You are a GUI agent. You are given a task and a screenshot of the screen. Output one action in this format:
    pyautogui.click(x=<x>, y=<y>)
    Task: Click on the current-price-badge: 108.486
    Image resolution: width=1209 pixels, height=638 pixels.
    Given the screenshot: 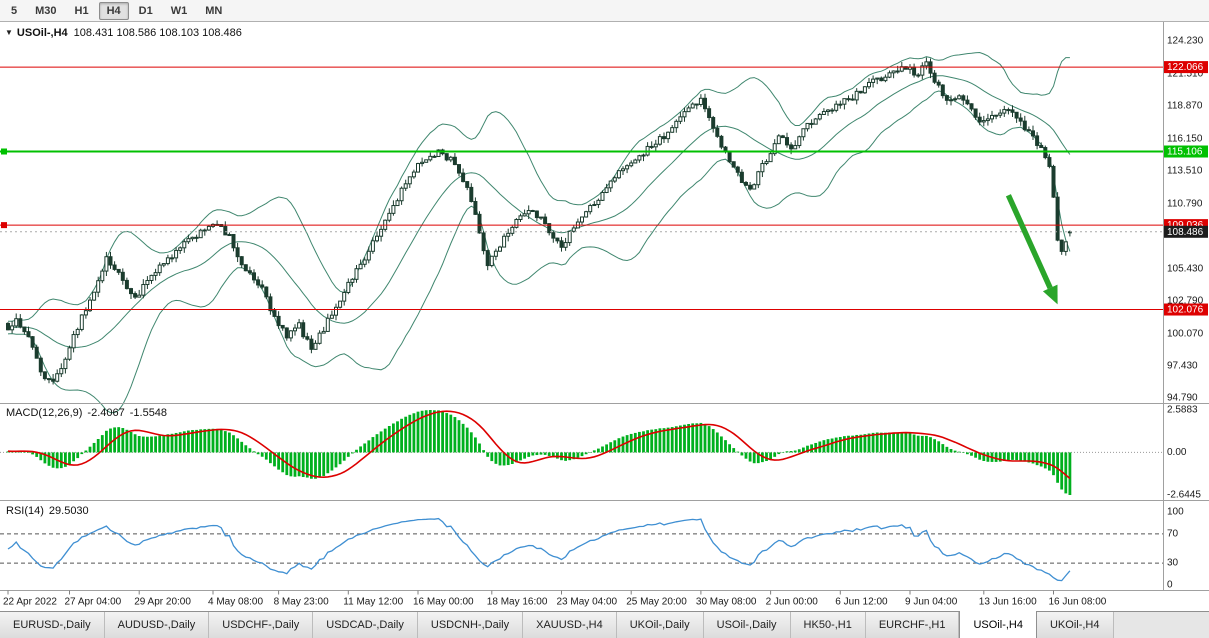 What is the action you would take?
    pyautogui.click(x=1186, y=231)
    